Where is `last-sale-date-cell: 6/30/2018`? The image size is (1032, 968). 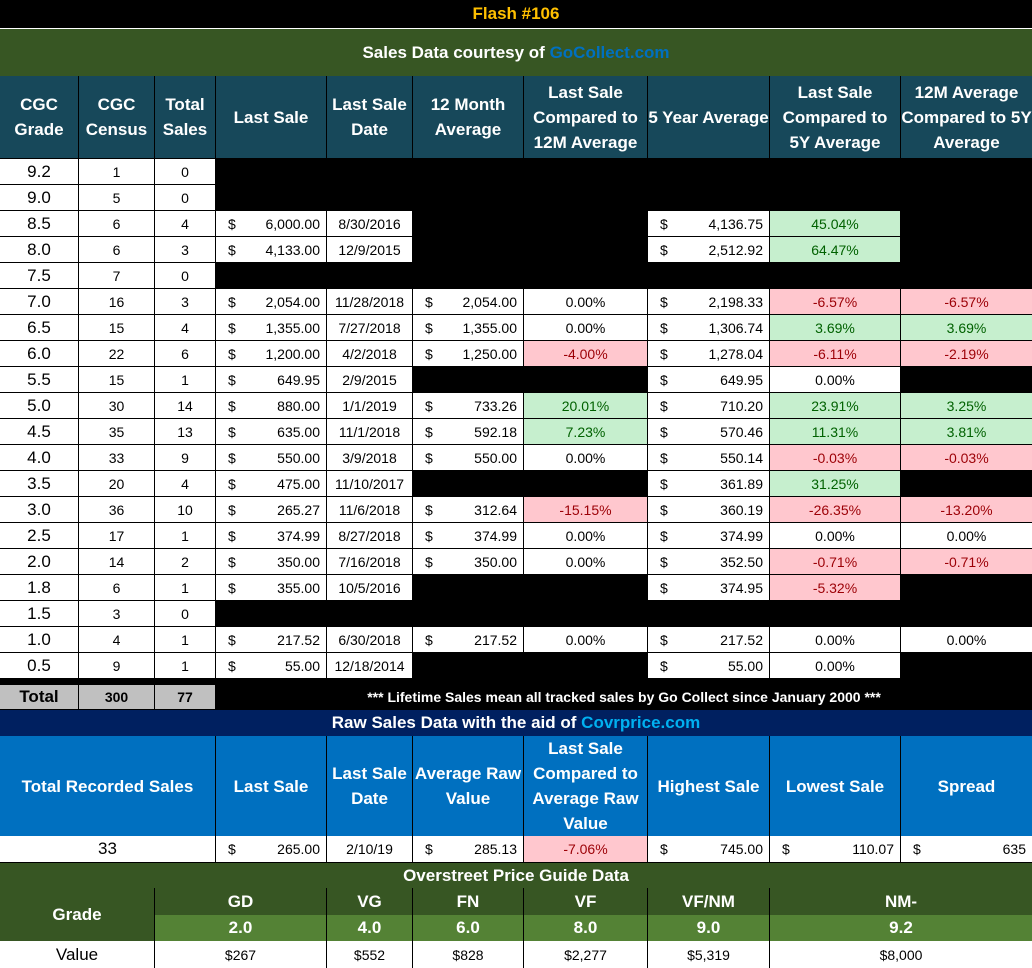 last-sale-date-cell: 6/30/2018 is located at coordinates (370, 639).